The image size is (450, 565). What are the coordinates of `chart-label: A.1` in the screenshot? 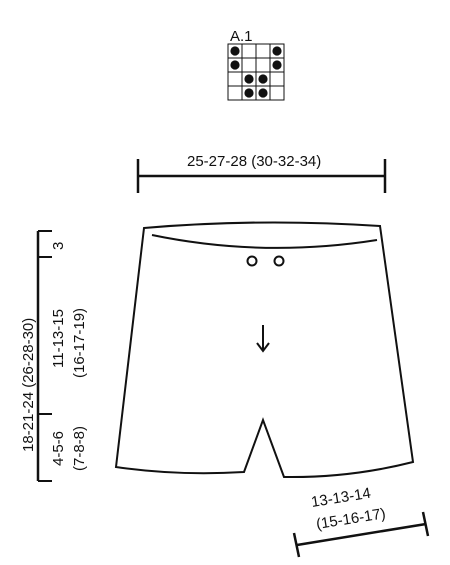 It's located at (241, 36).